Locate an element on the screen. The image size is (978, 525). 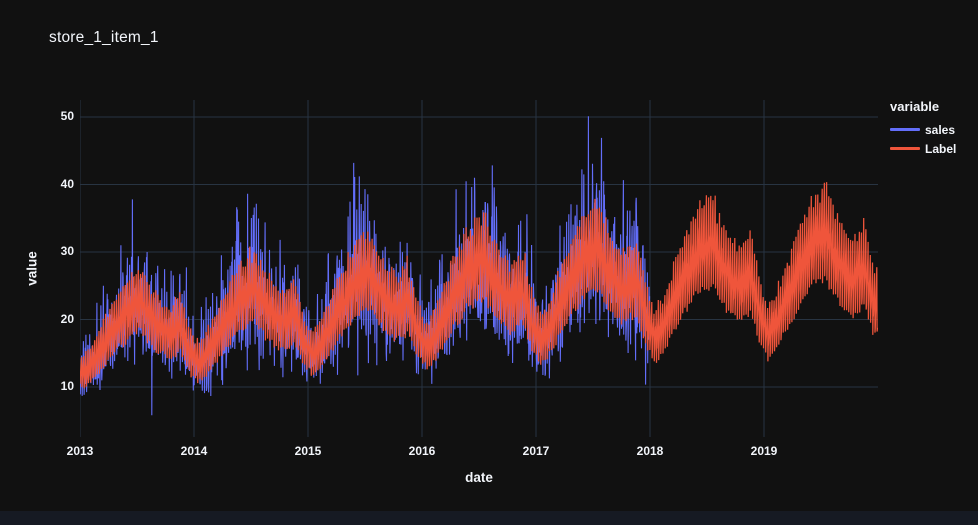
legend-item-Label: Label is located at coordinates (923, 148).